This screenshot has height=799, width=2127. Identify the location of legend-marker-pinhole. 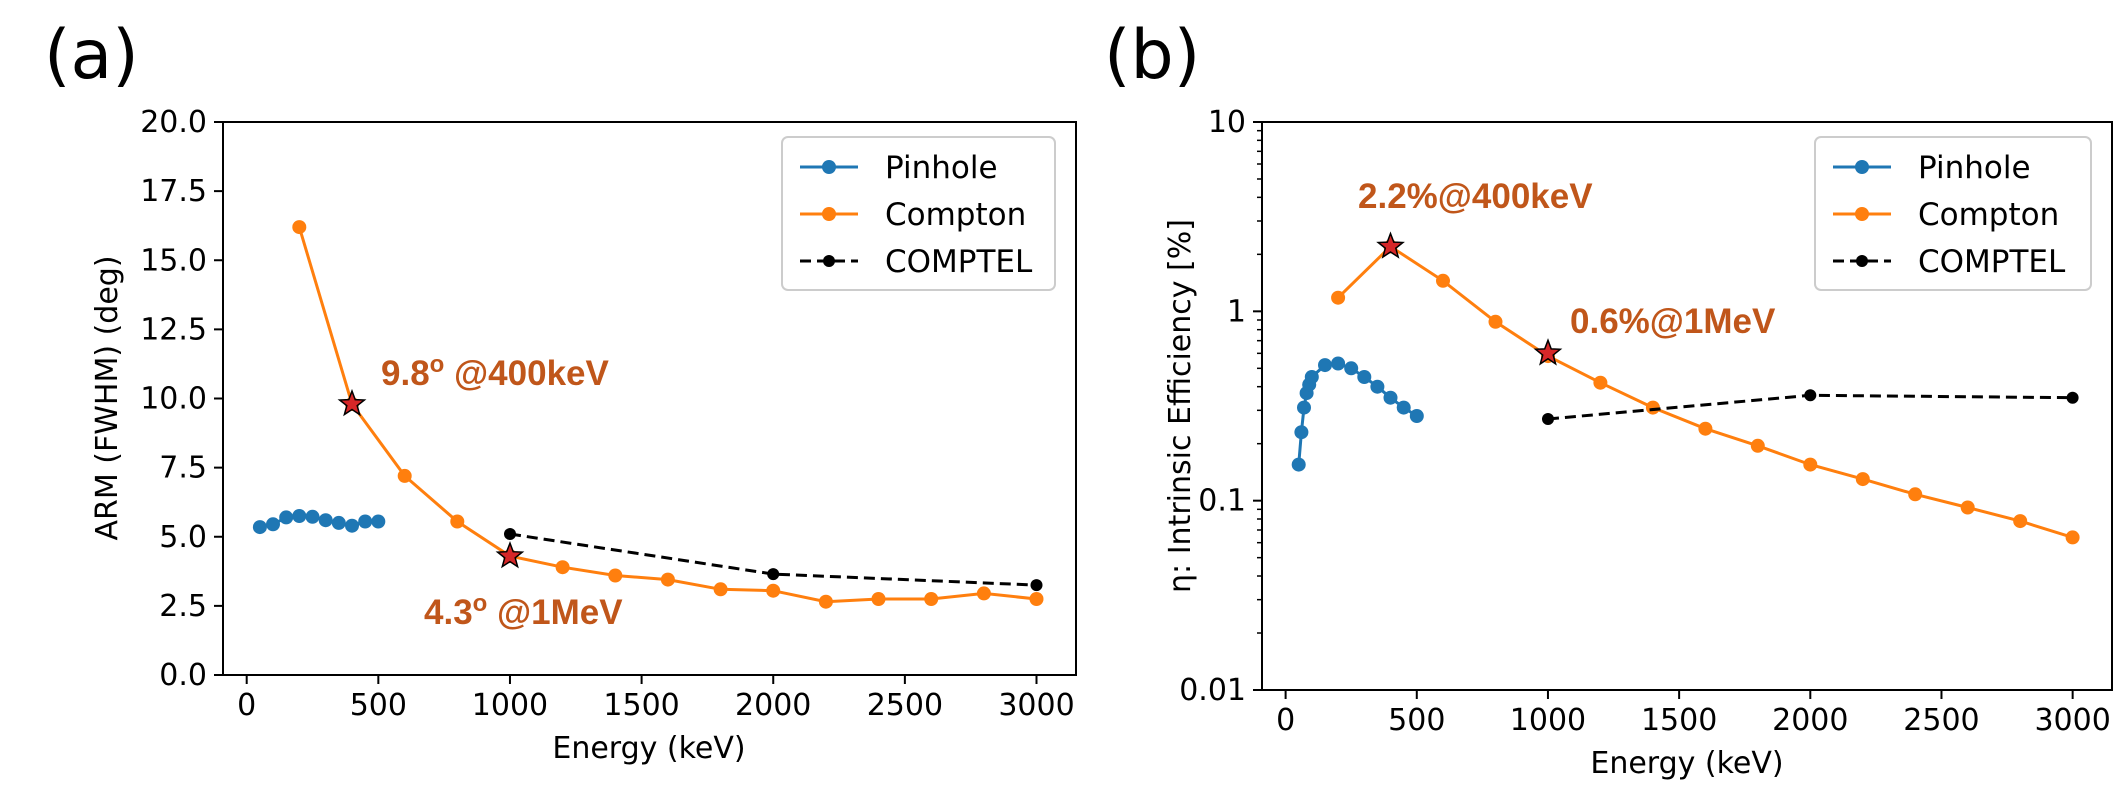
(829, 167).